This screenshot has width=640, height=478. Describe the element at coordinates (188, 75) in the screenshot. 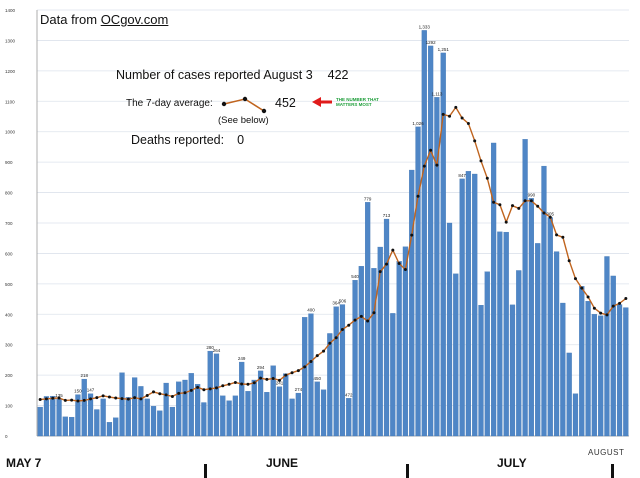

I see `cases-label: Number of cases reported` at that location.